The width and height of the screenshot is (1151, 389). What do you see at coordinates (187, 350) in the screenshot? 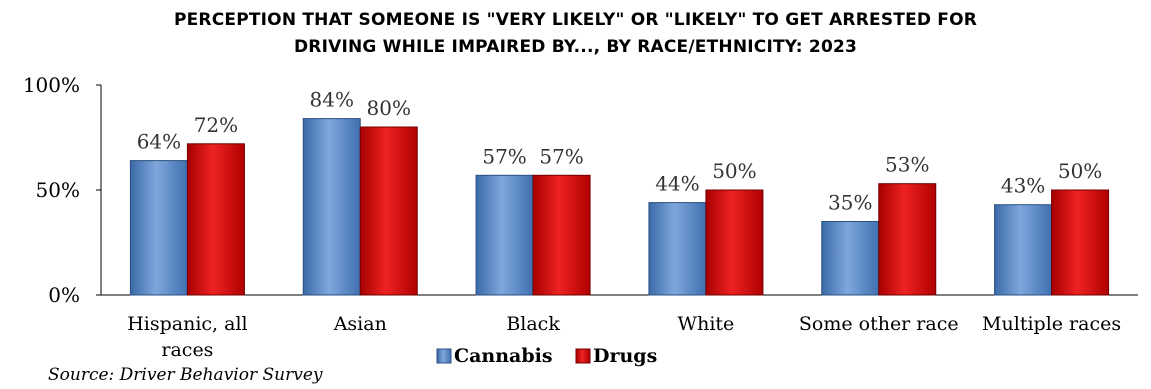
I see `x-tick-label: races` at bounding box center [187, 350].